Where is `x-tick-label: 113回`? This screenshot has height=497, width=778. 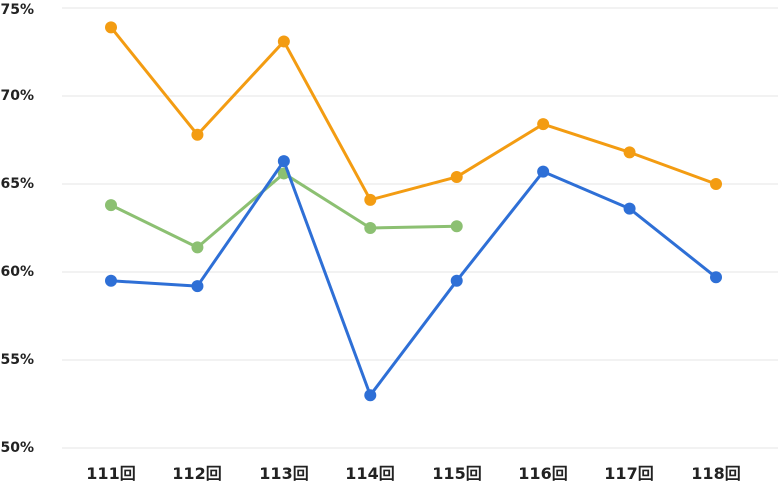 x-tick-label: 113回 is located at coordinates (283, 473).